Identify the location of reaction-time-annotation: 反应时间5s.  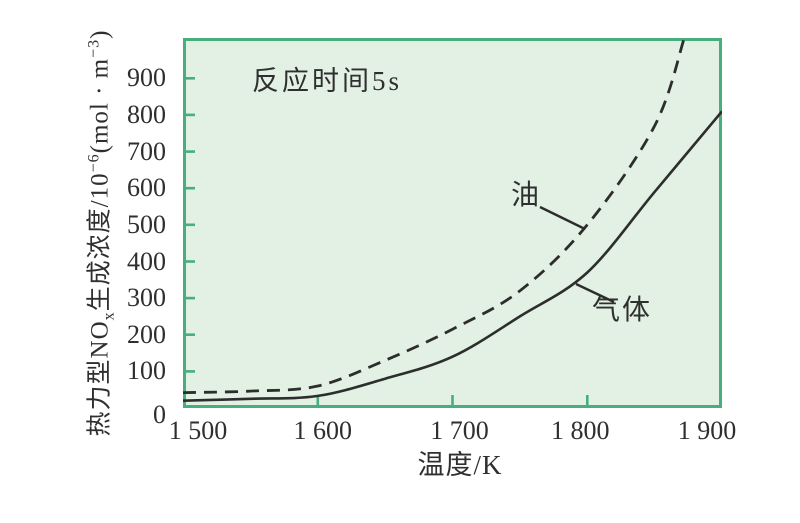
(327, 81).